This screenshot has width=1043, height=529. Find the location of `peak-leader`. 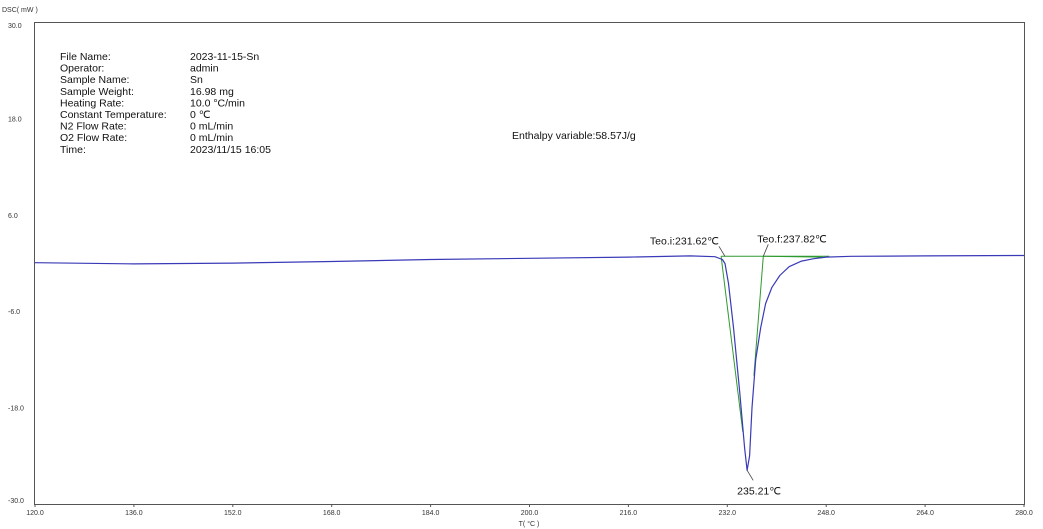

peak-leader is located at coordinates (750, 475).